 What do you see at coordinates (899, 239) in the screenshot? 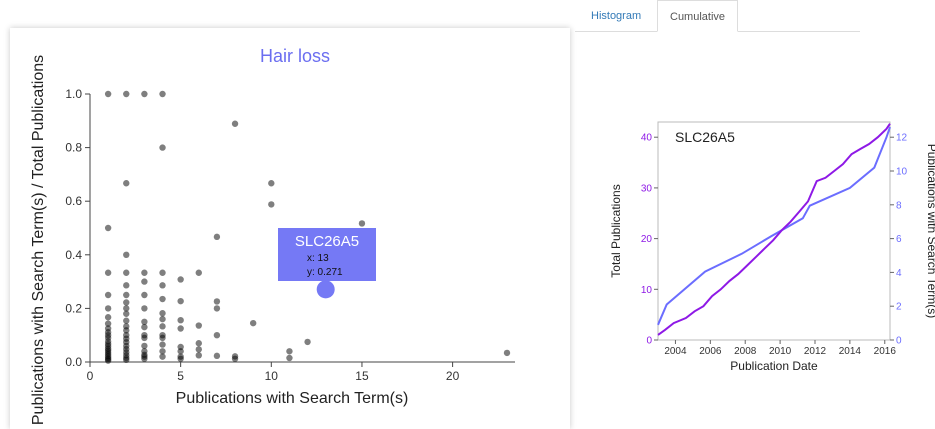
I see `right-y-tick-label: 6` at bounding box center [899, 239].